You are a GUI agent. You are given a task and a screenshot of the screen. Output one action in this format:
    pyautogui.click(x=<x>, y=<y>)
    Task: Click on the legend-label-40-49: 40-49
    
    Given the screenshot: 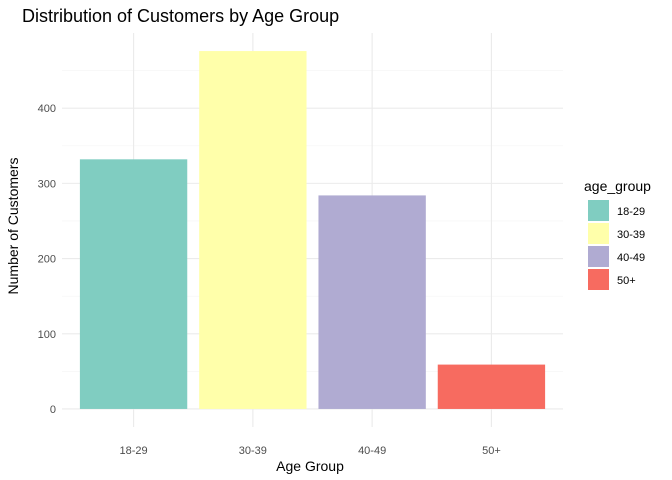 What is the action you would take?
    pyautogui.click(x=631, y=258)
    